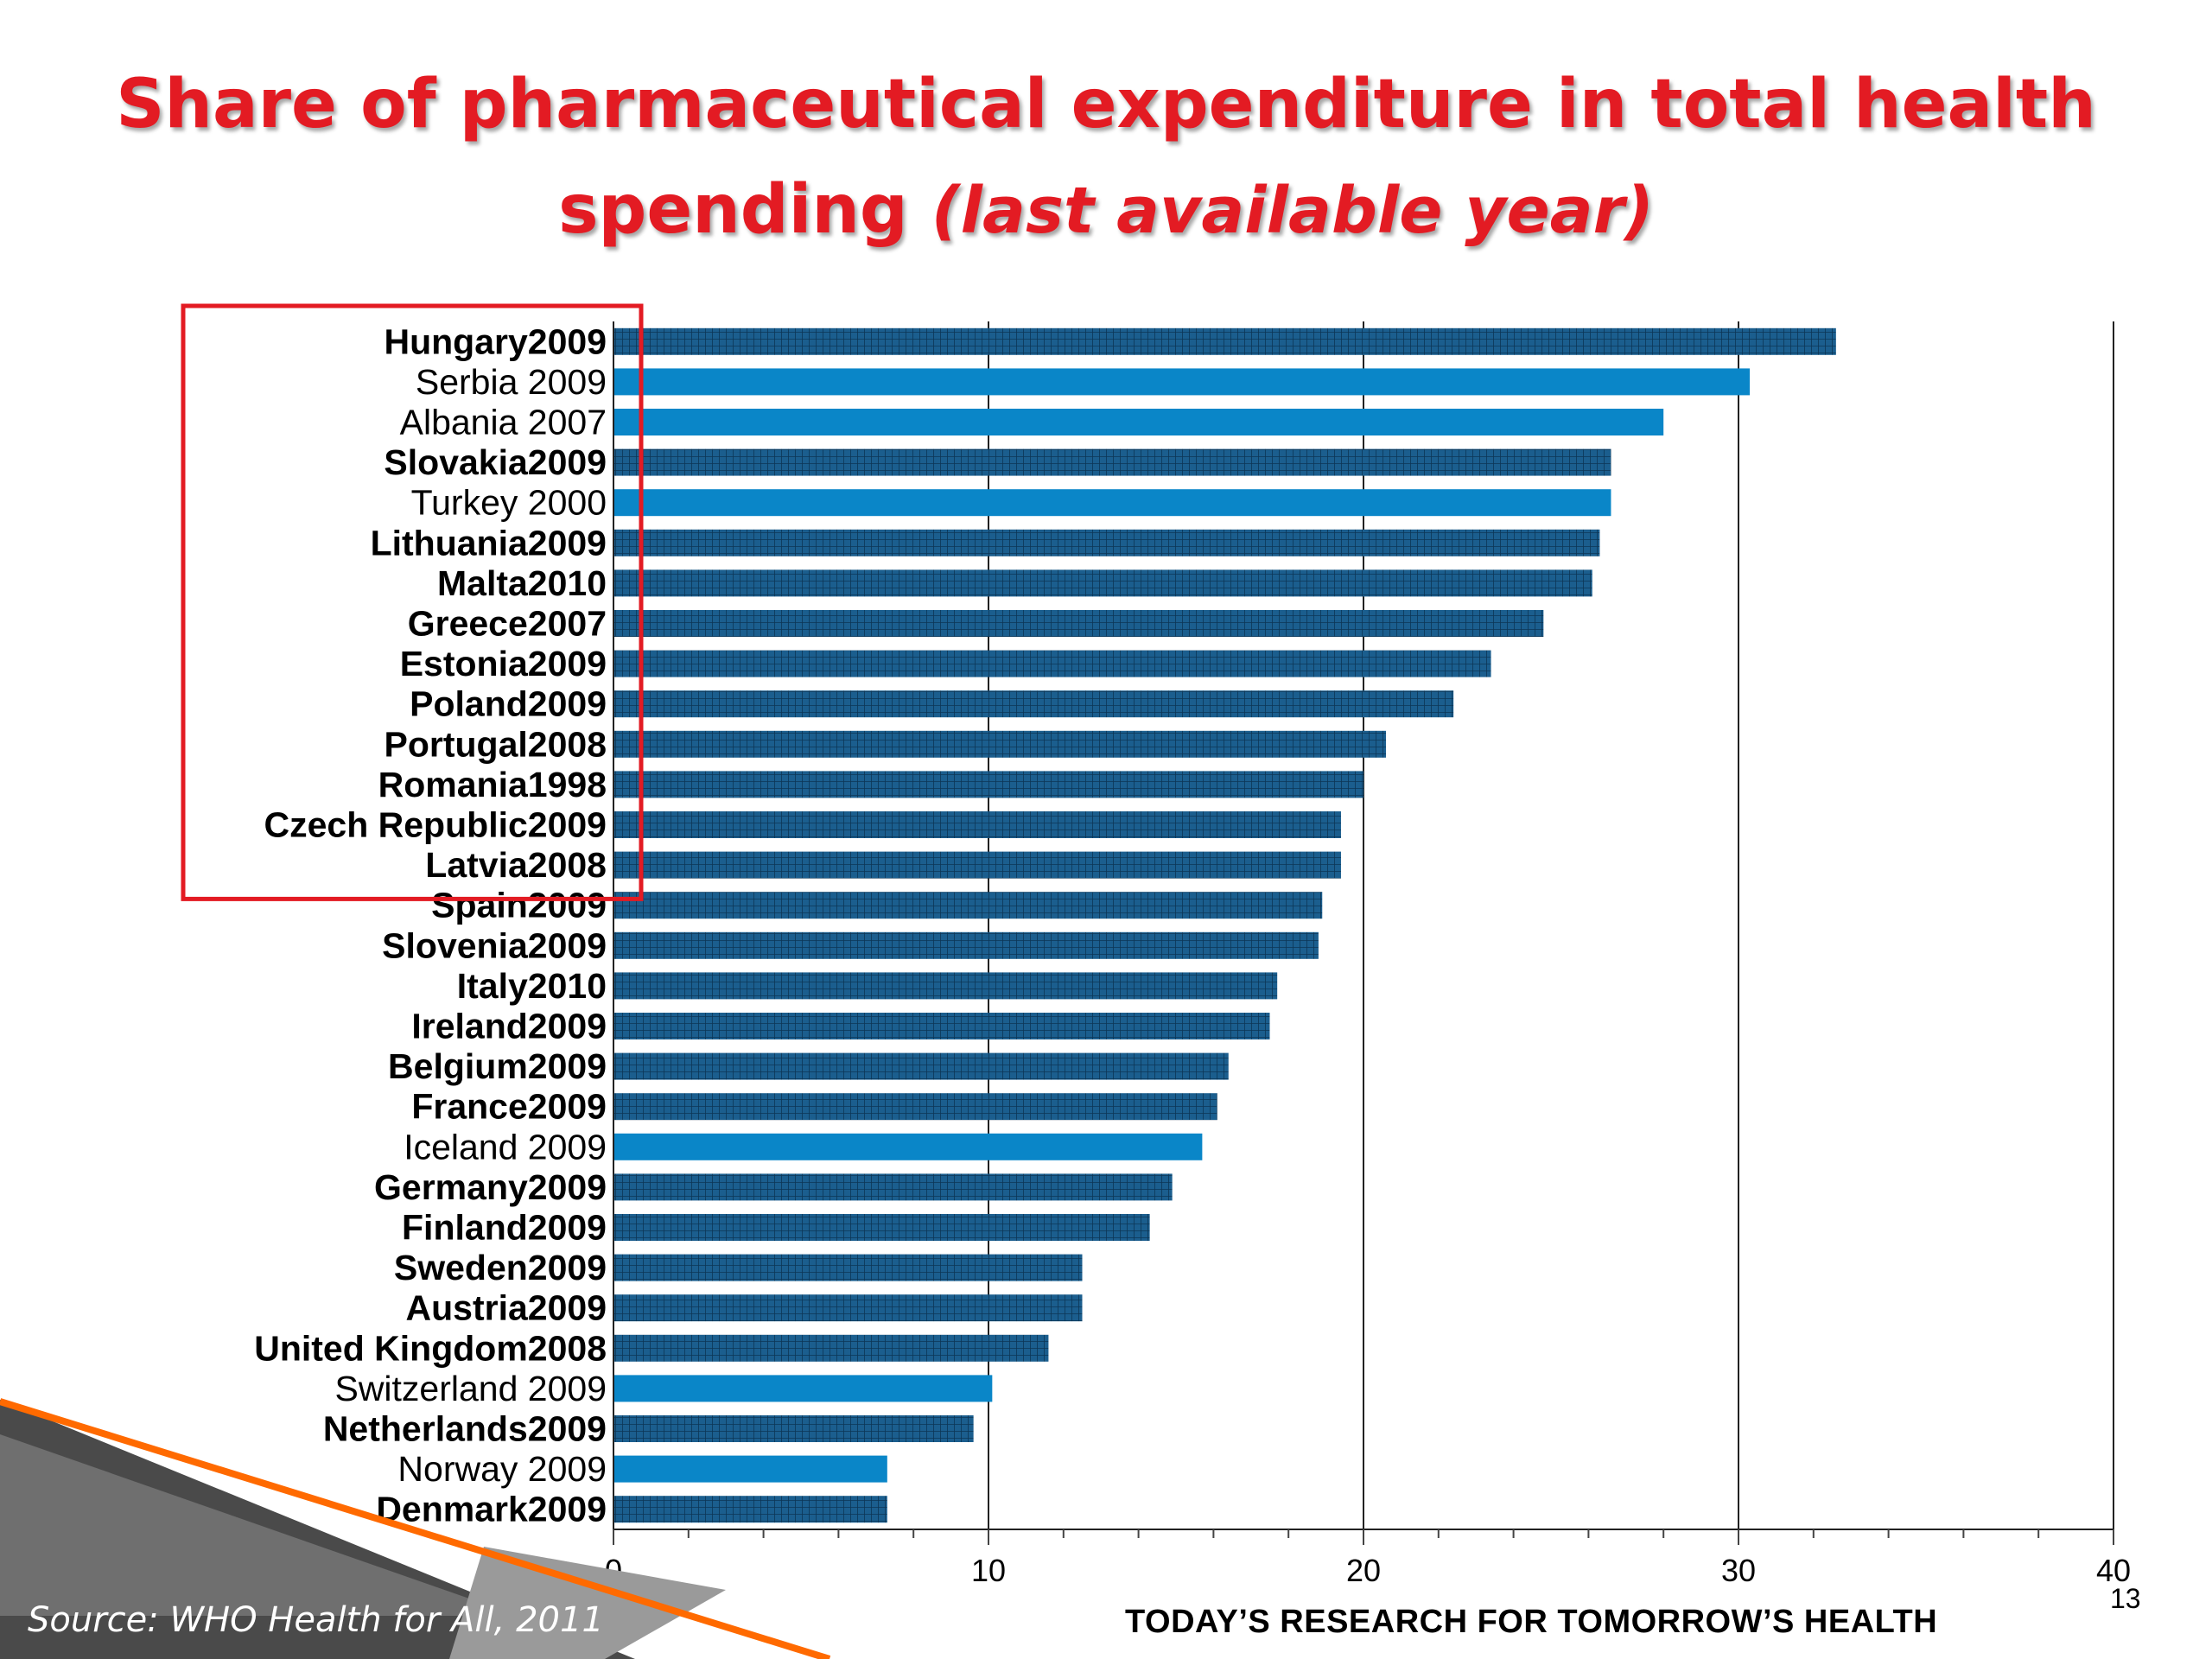 Image resolution: width=2212 pixels, height=1659 pixels. I want to click on tagline: TODAY’S RESEARCH FOR TOMORROW’S HEALTH, so click(1531, 1622).